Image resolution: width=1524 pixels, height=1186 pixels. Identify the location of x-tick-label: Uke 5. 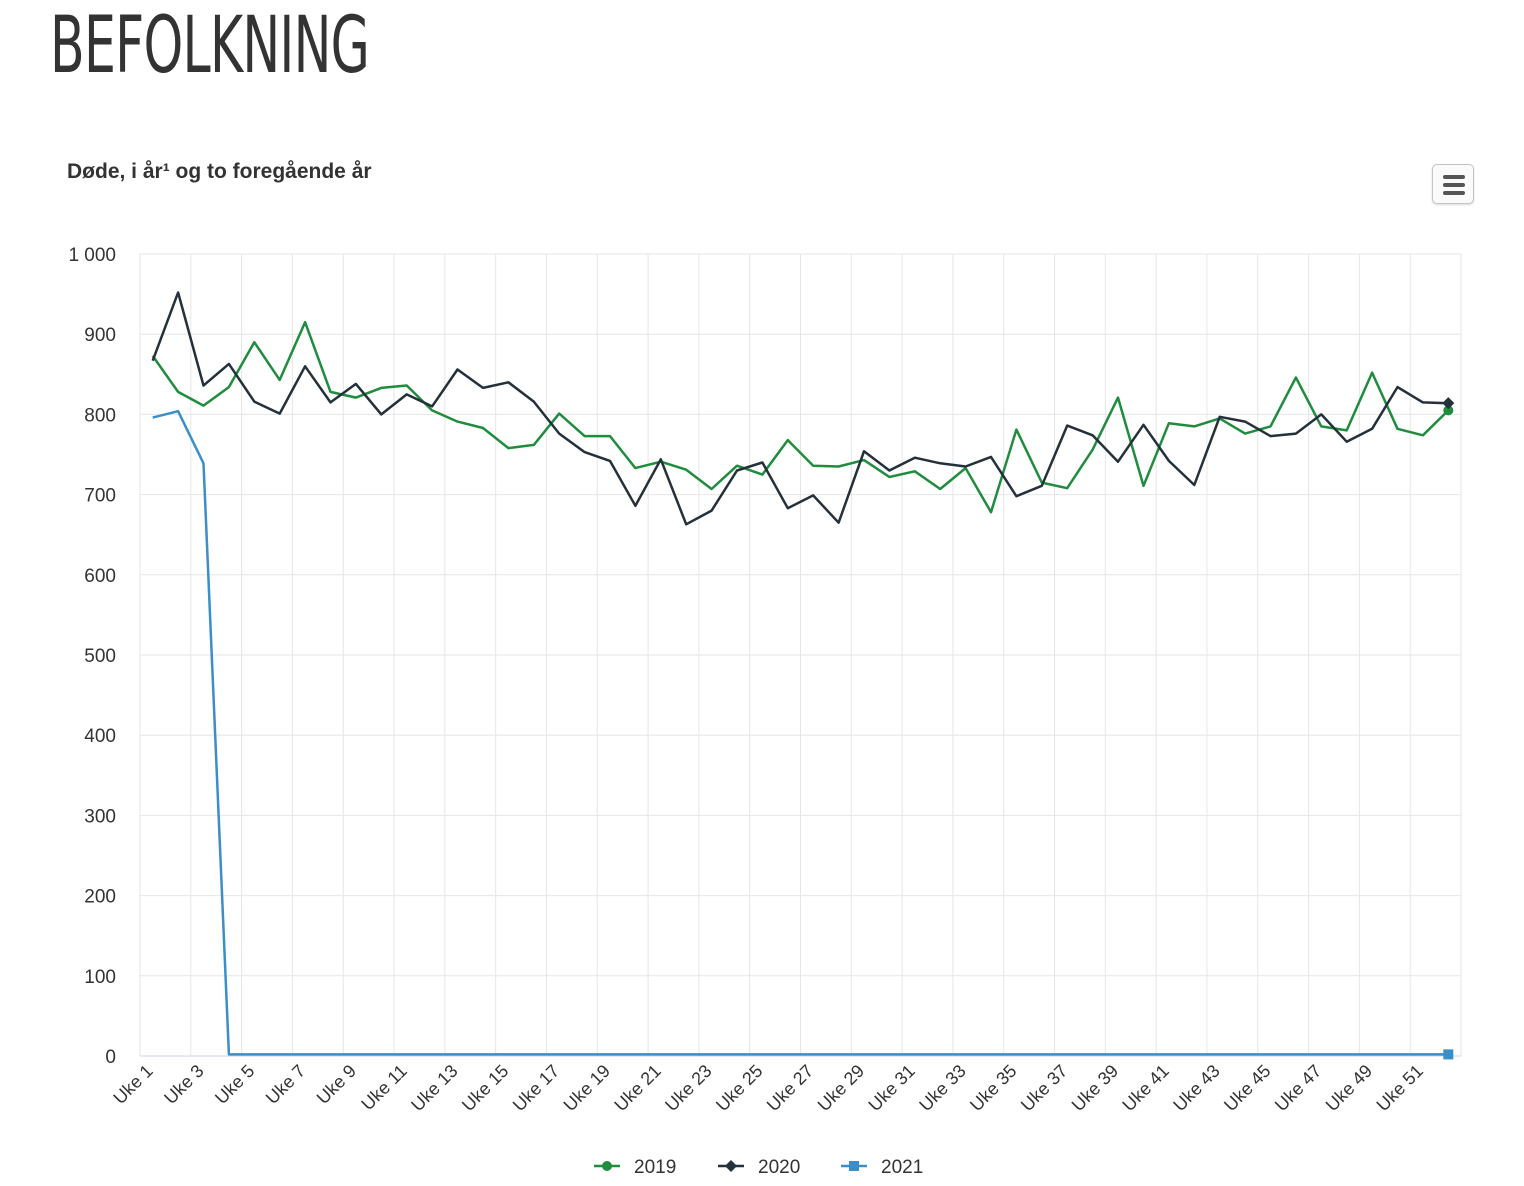
(234, 1084).